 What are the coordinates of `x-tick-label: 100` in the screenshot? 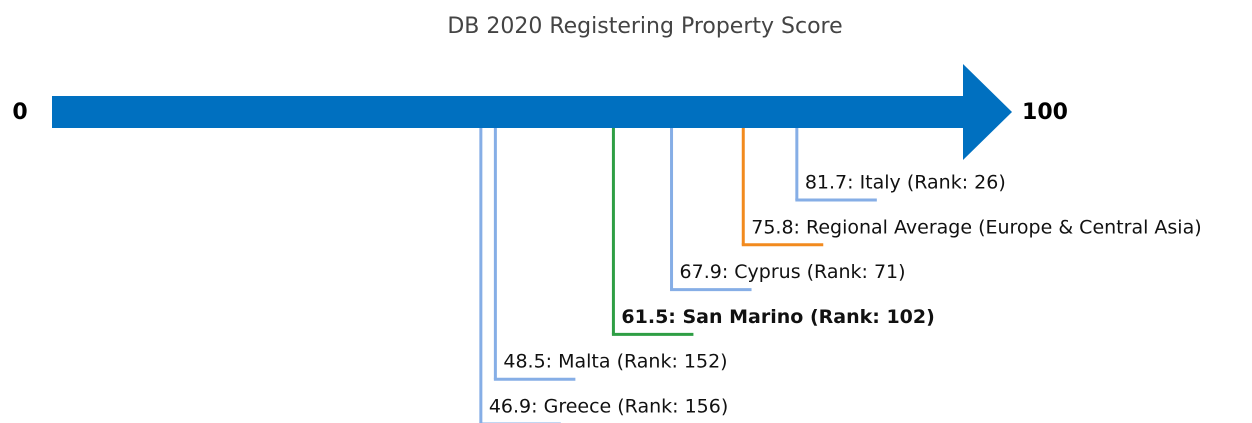 It's located at (1045, 112).